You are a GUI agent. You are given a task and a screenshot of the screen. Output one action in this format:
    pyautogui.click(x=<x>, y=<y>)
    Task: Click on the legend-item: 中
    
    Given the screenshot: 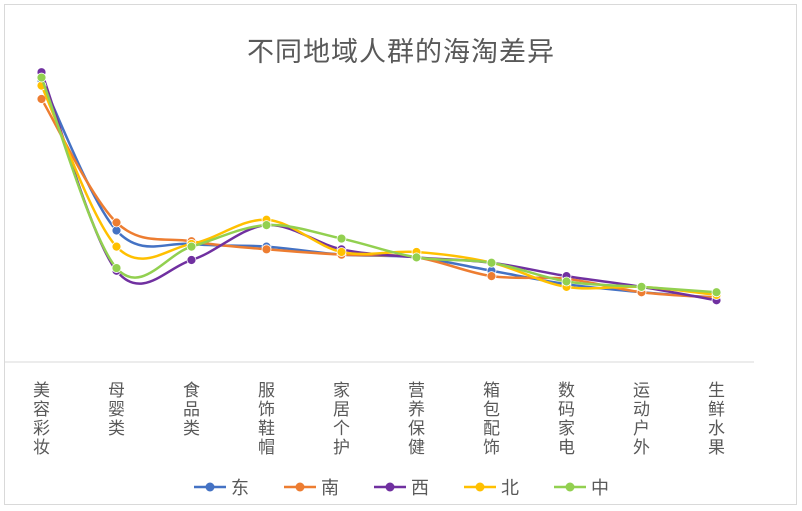 What is the action you would take?
    pyautogui.click(x=581, y=487)
    